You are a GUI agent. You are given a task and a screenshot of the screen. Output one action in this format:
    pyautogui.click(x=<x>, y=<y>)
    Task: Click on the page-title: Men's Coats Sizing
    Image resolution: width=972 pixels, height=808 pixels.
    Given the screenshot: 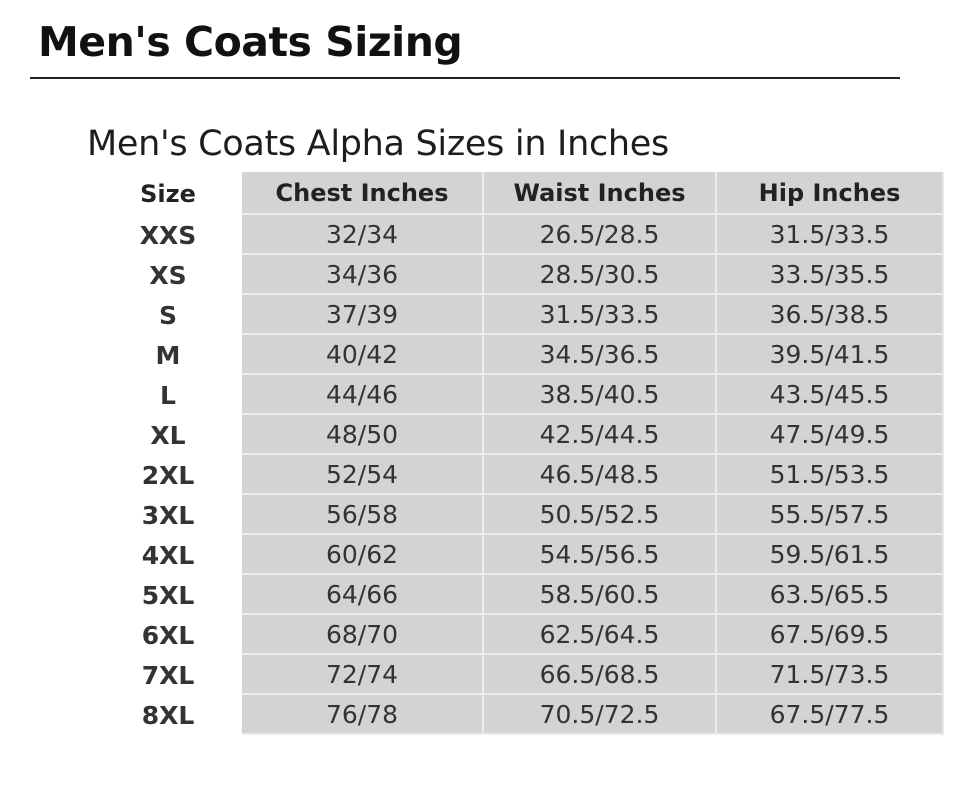 What is the action you would take?
    pyautogui.click(x=250, y=42)
    